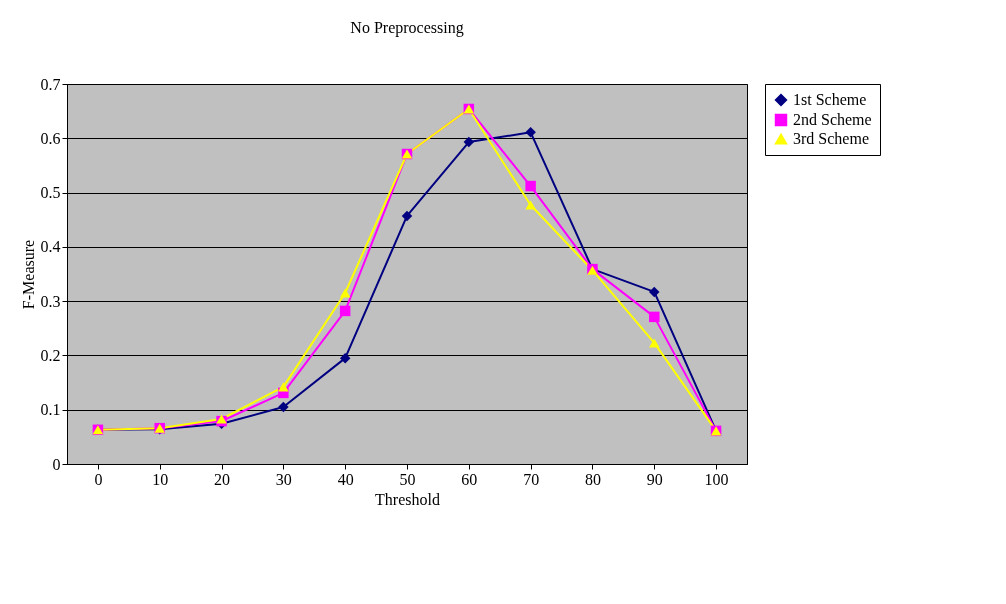 Image resolution: width=1006 pixels, height=604 pixels. I want to click on y-tick-label: 0.6, so click(50, 138).